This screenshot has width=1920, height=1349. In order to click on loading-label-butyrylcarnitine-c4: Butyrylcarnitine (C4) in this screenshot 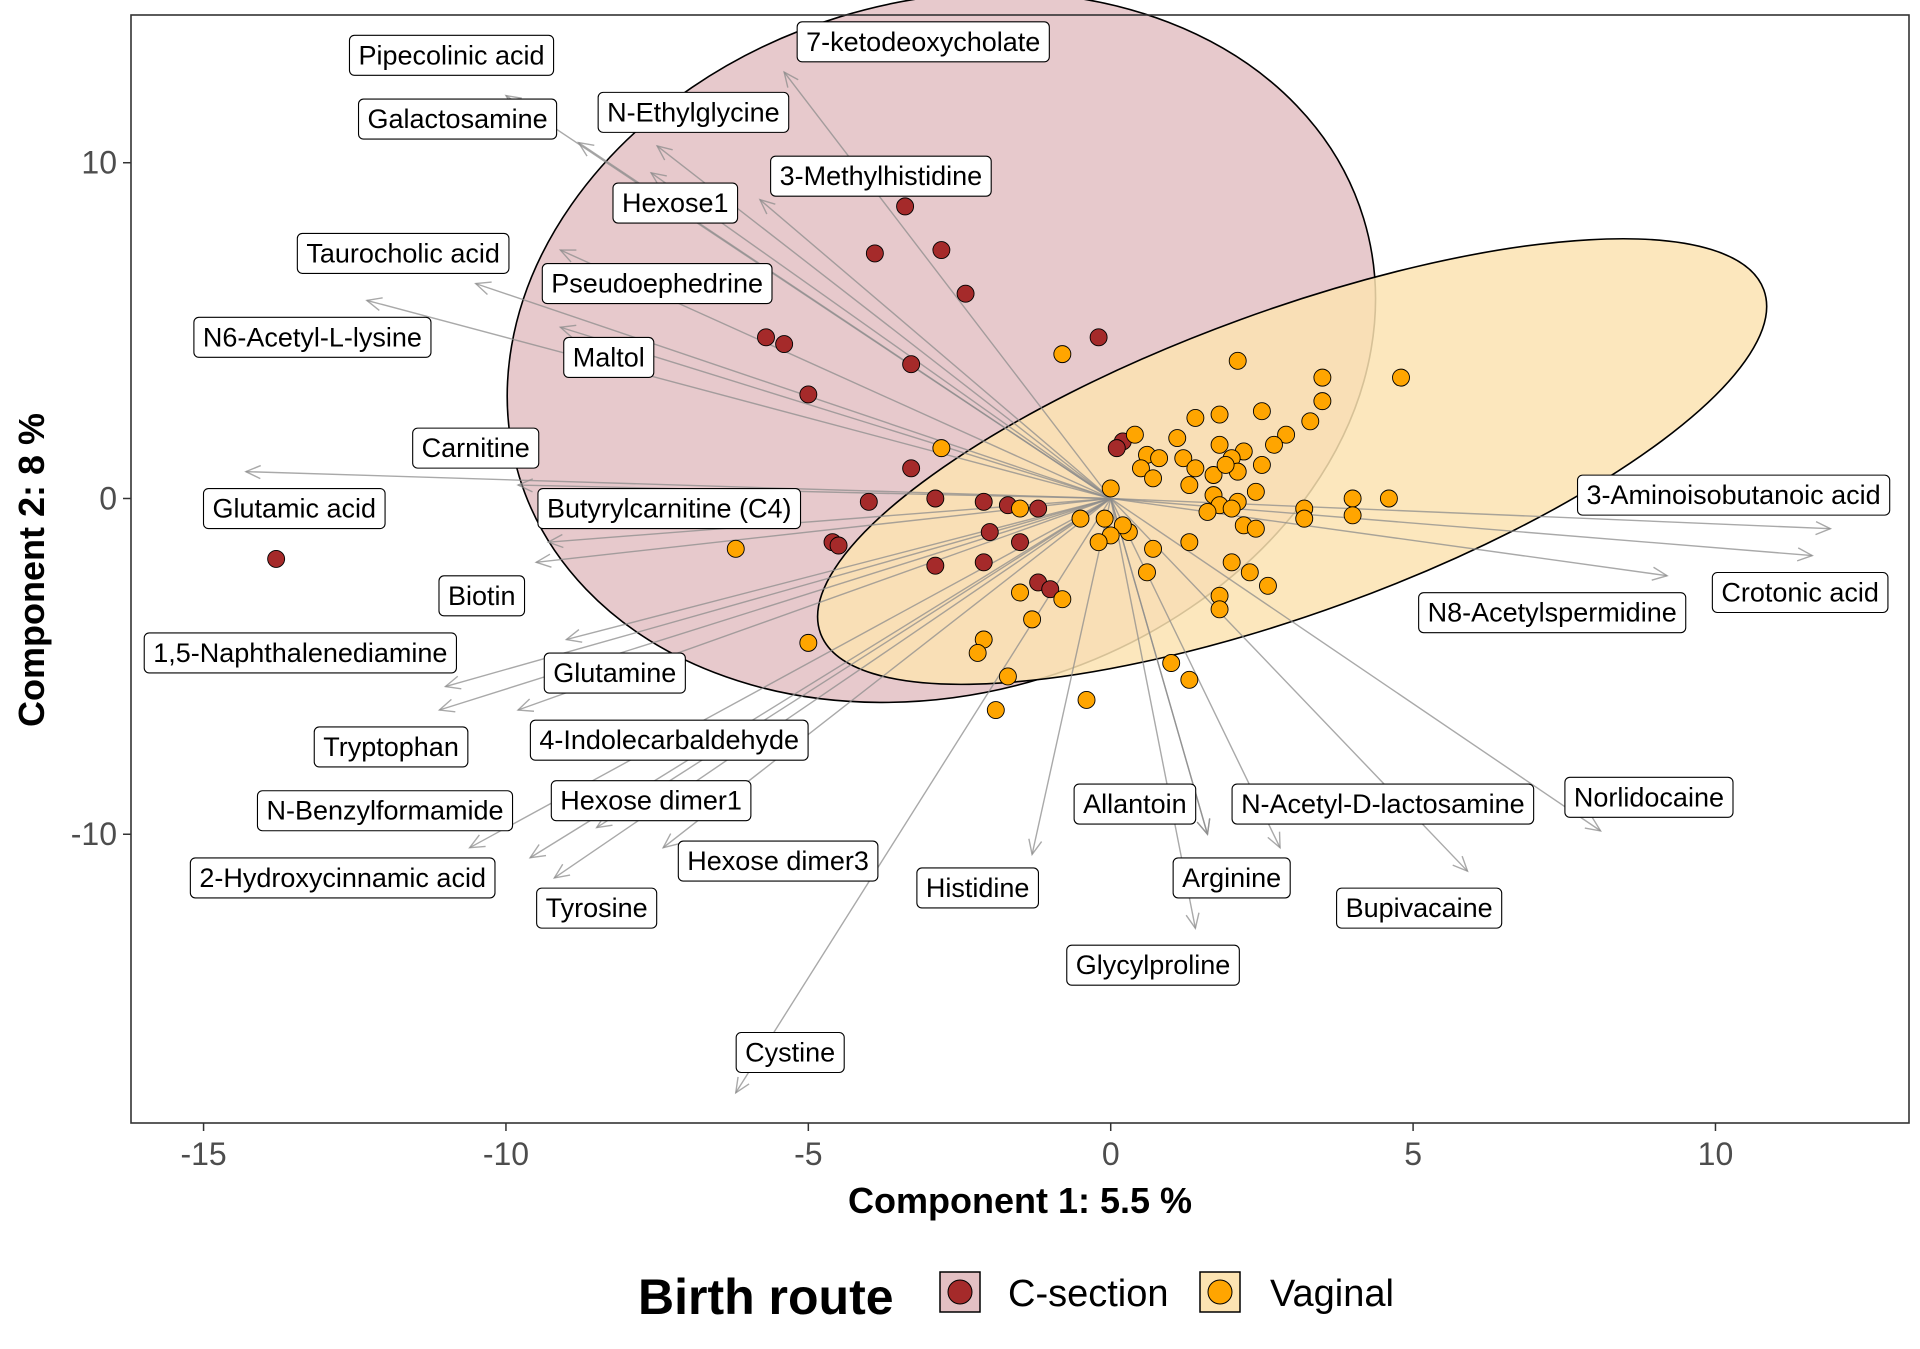, I will do `click(669, 509)`.